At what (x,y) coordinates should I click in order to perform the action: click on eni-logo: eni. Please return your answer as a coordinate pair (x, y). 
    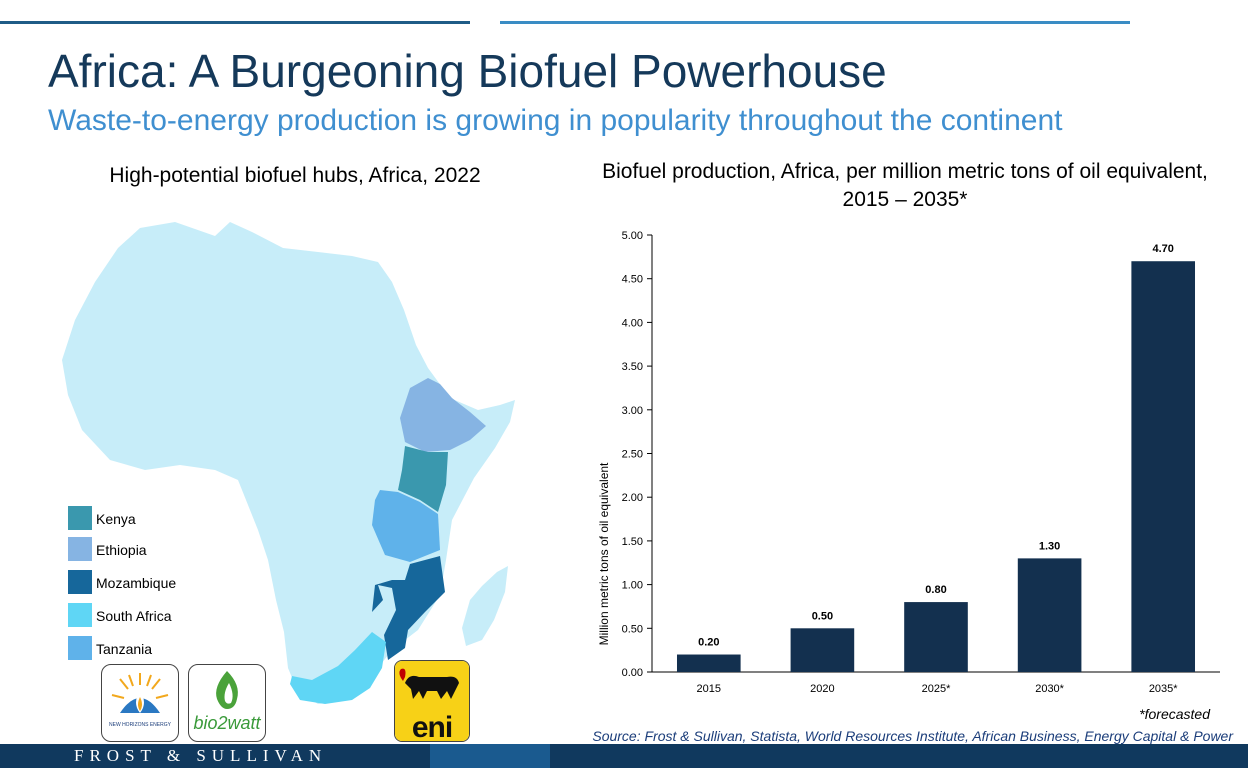
    Looking at the image, I should click on (432, 701).